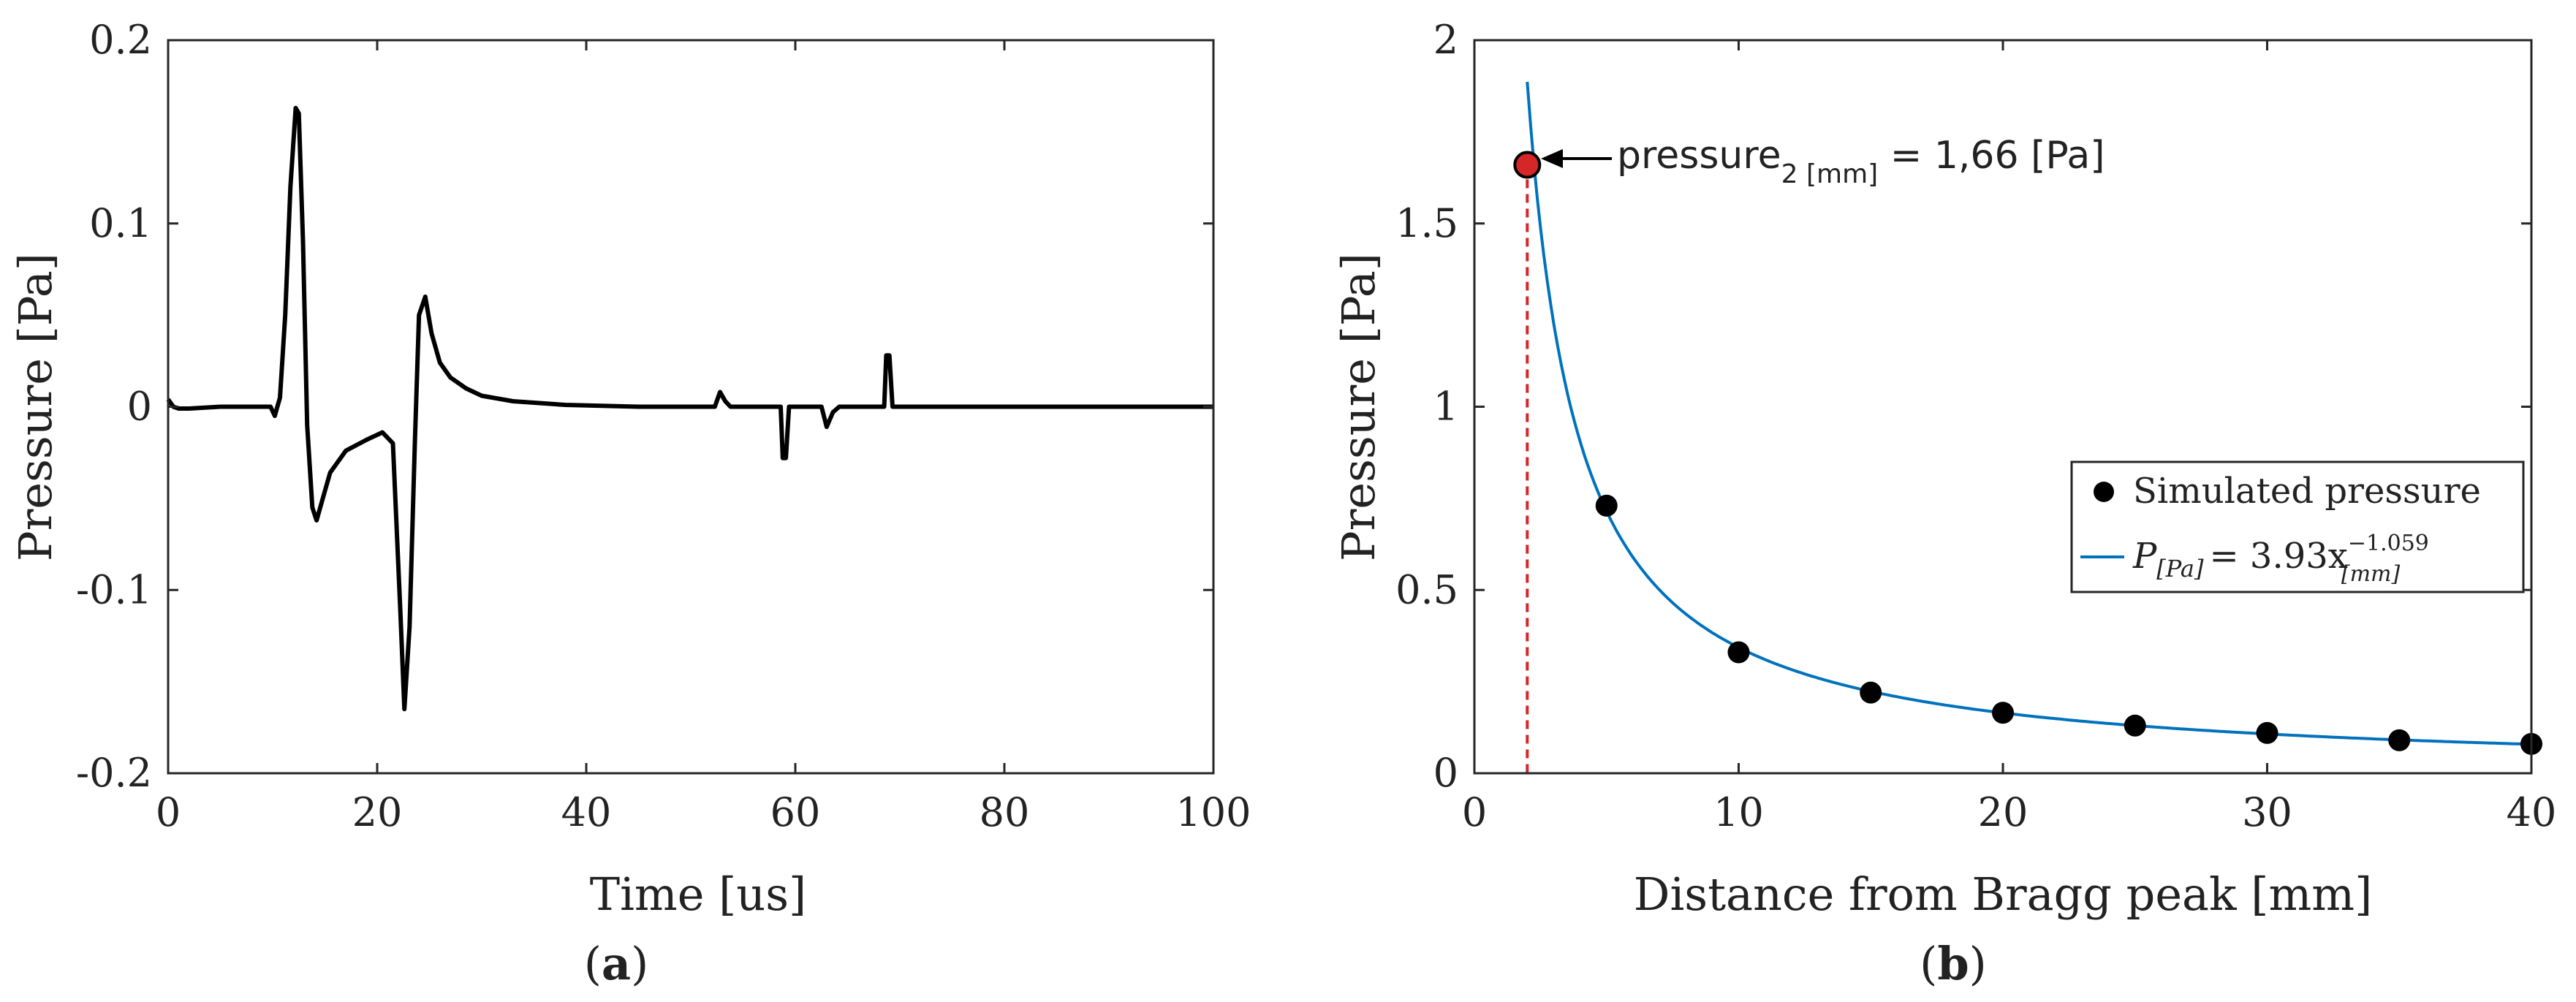  I want to click on legend-label-fit: P[Pa] = 3.93x−1.059 [mm], so click(2280, 559).